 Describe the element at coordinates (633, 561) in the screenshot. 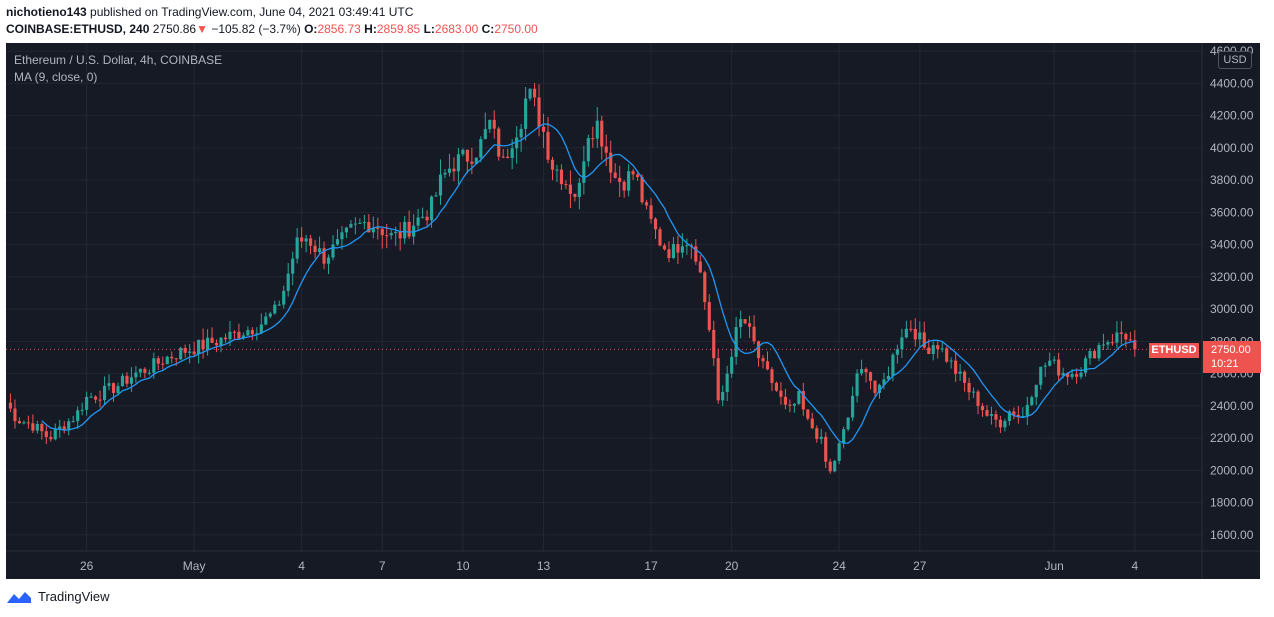

I see `time-axis: 26 May 4 7 10 13 17 20 24 27 Jun 4` at that location.